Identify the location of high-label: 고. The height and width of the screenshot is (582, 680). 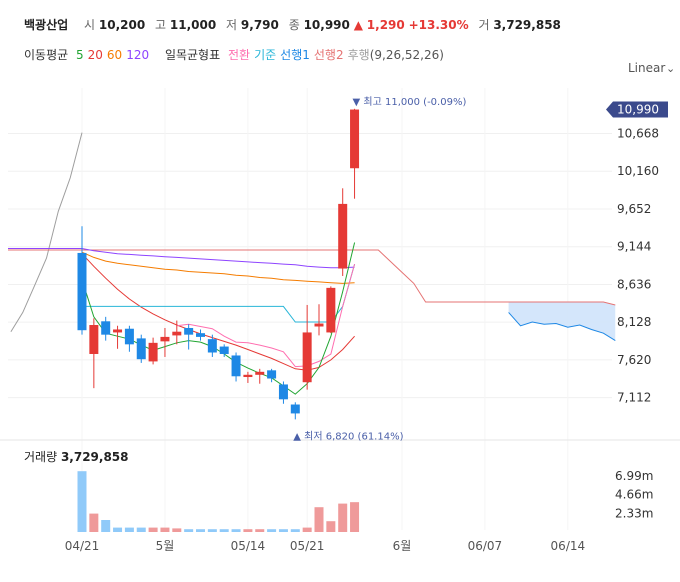
(161, 25).